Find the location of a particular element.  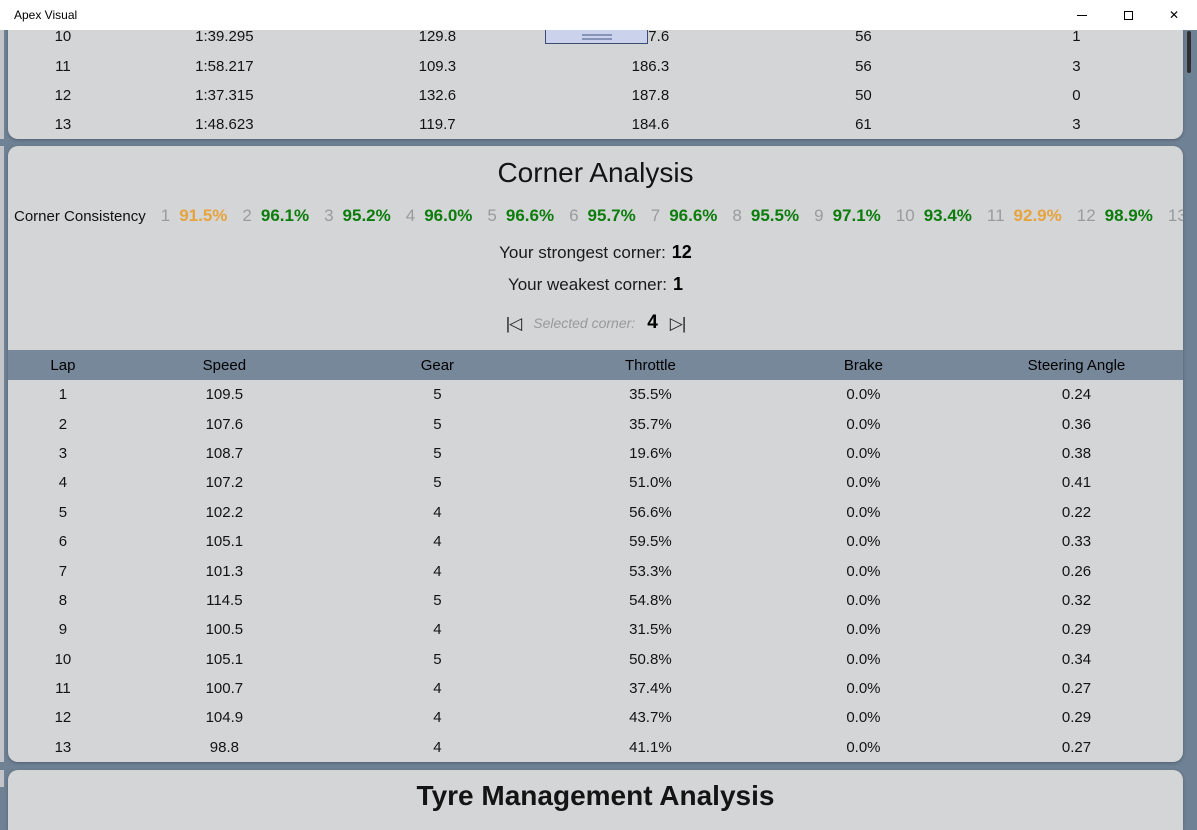

table-cell: 56.6% is located at coordinates (650, 512).